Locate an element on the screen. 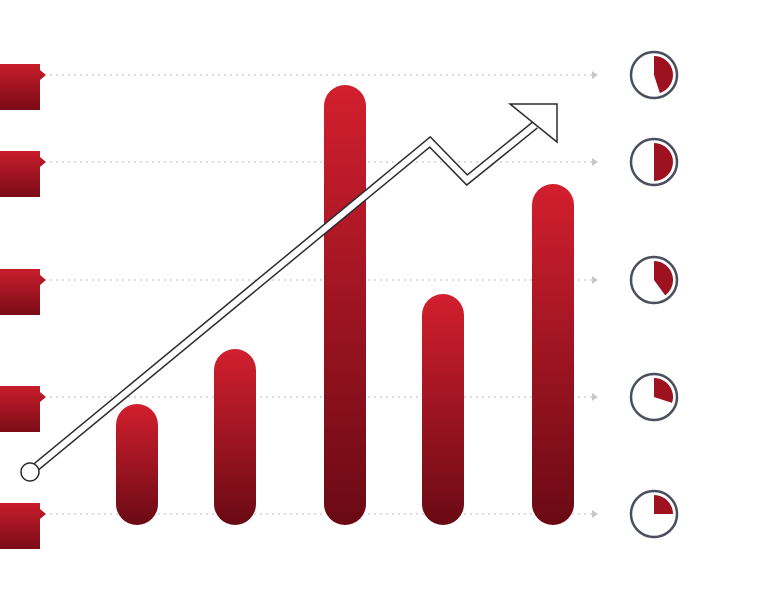 This screenshot has height=593, width=758. grid-arrows is located at coordinates (595, 294).